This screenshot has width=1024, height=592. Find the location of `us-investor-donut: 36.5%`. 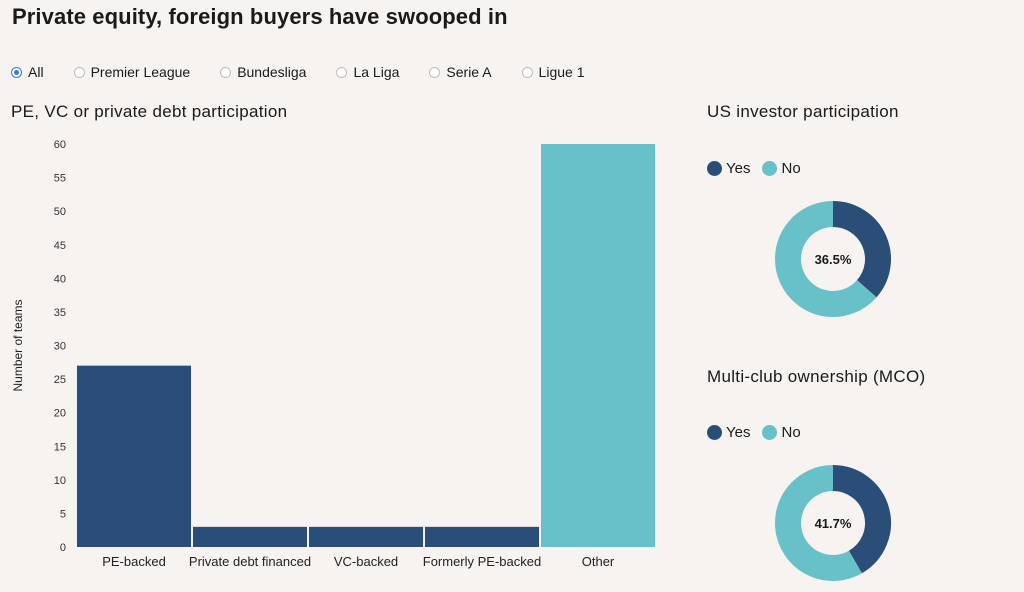

us-investor-donut: 36.5% is located at coordinates (833, 259).